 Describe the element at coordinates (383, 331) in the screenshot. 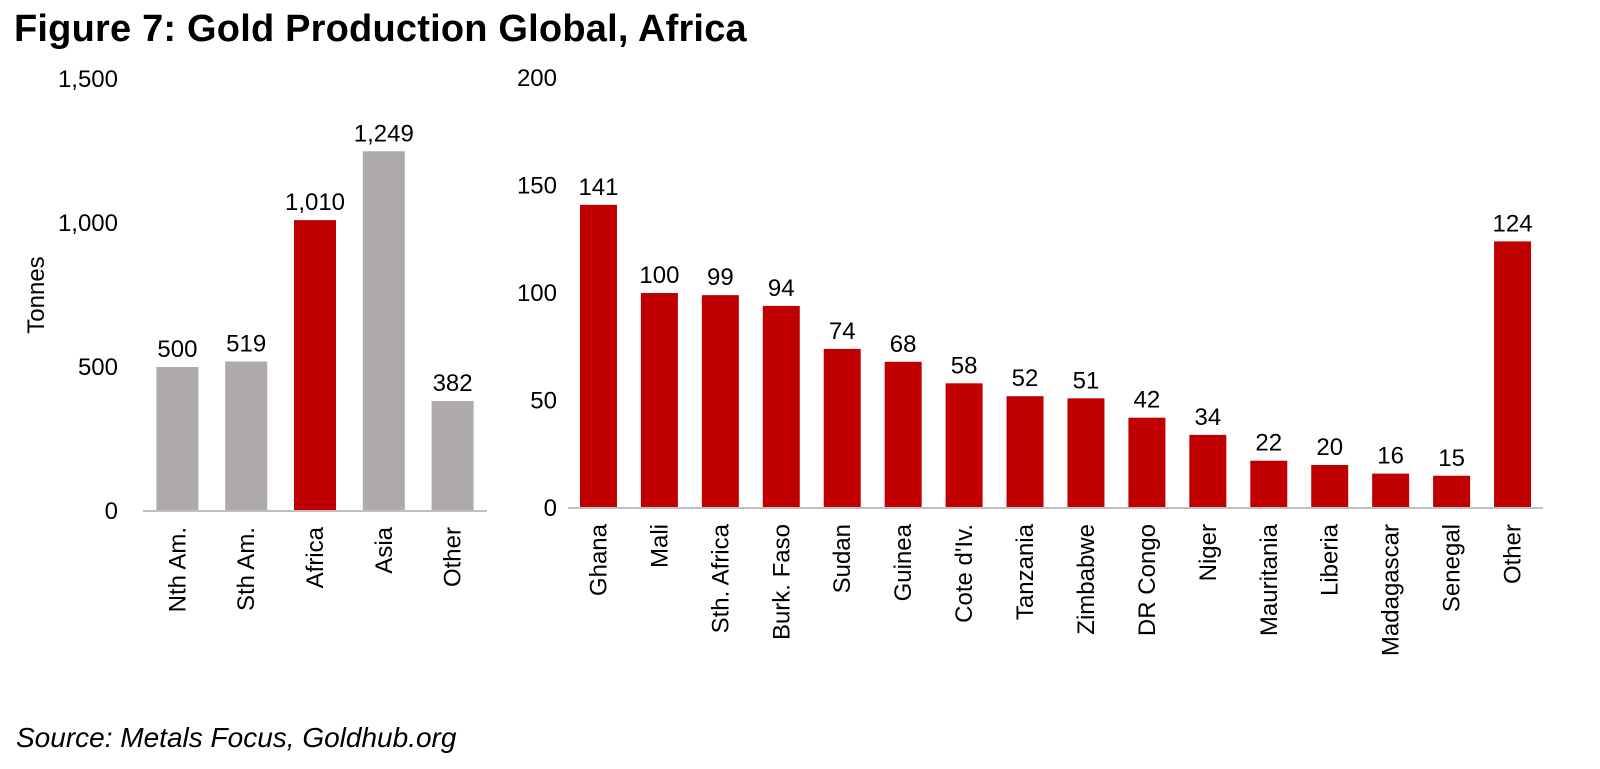

I see `bar-asia` at that location.